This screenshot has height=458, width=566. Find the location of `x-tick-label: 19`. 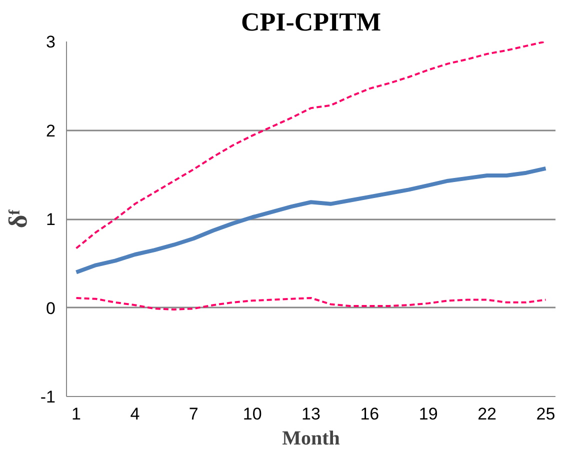

x-tick-label: 19 is located at coordinates (428, 414).